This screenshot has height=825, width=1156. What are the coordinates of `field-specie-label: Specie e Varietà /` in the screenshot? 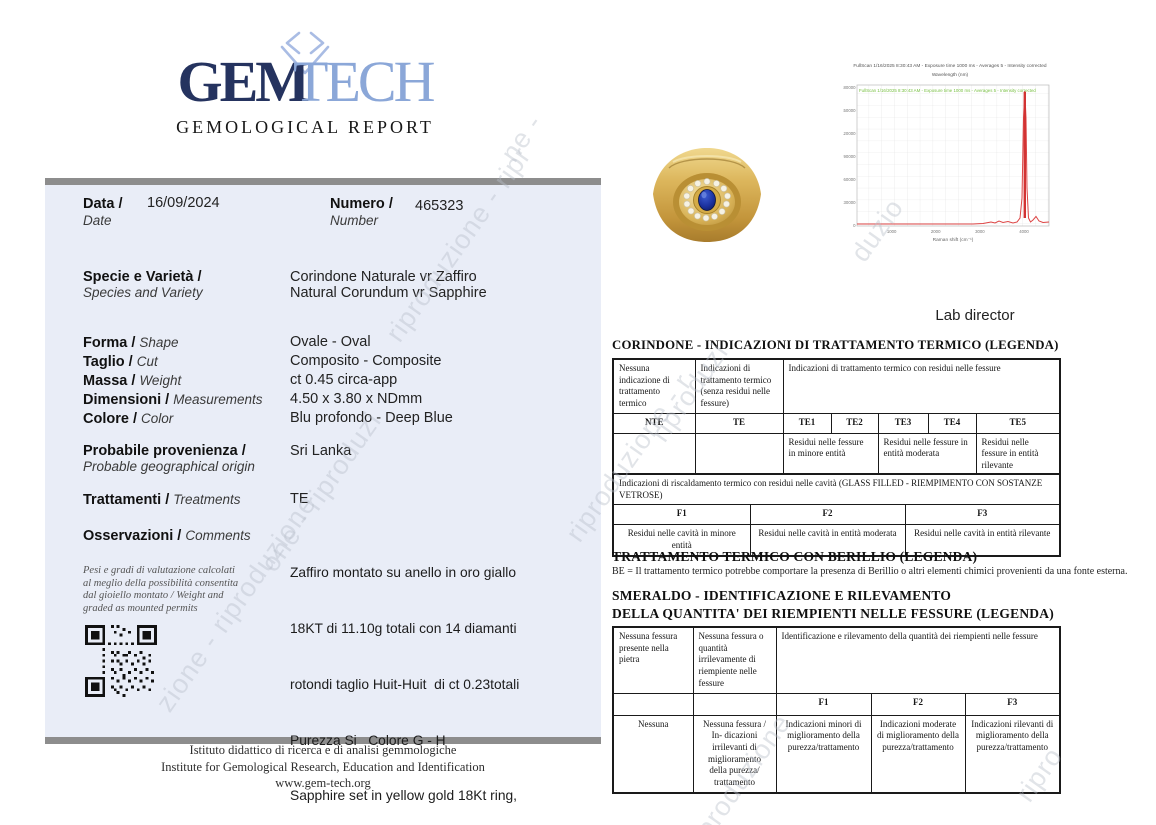 It's located at (142, 277).